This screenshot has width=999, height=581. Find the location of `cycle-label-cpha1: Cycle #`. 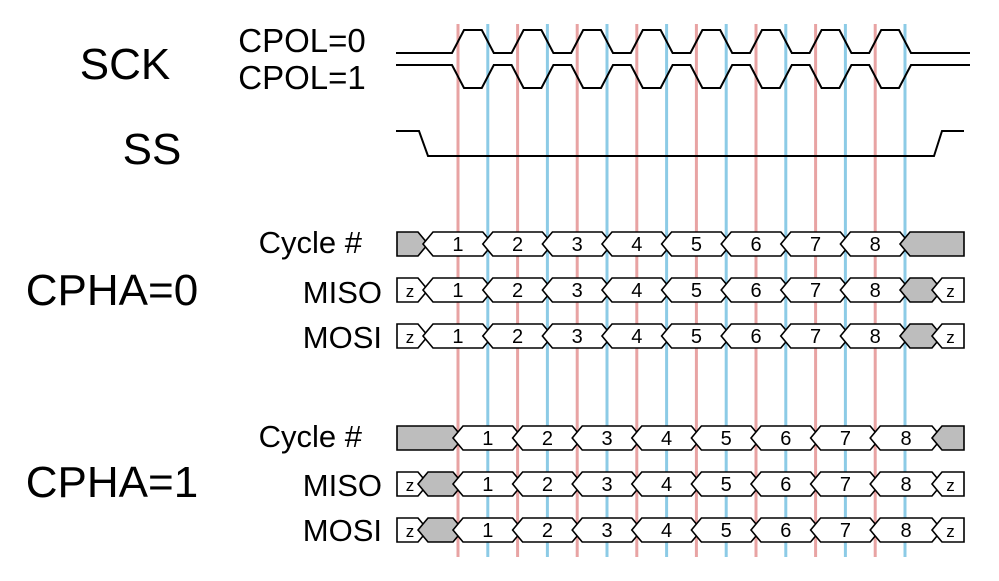

cycle-label-cpha1: Cycle # is located at coordinates (311, 436).